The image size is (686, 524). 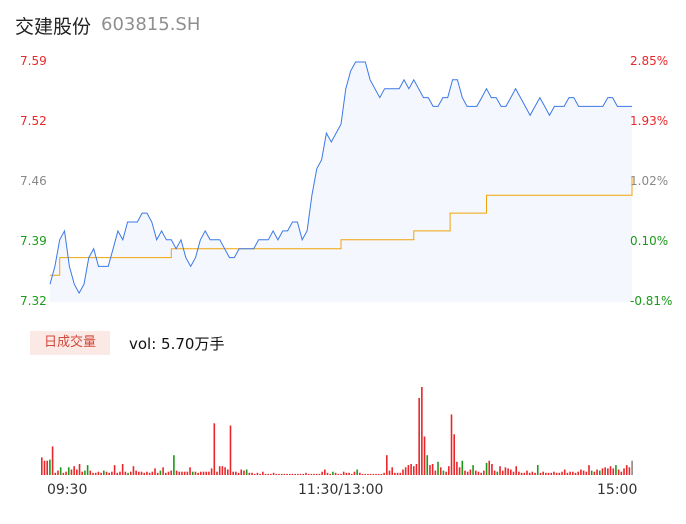 I want to click on daily-volume-badge: 日成交量, so click(x=70, y=343).